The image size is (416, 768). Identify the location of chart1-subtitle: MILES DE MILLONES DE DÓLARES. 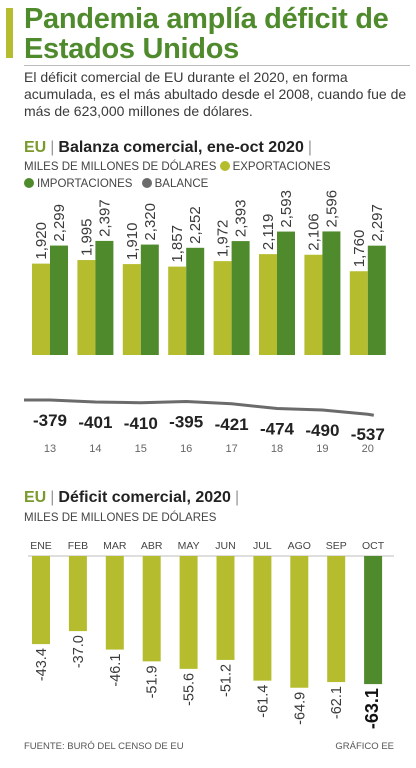
(120, 167).